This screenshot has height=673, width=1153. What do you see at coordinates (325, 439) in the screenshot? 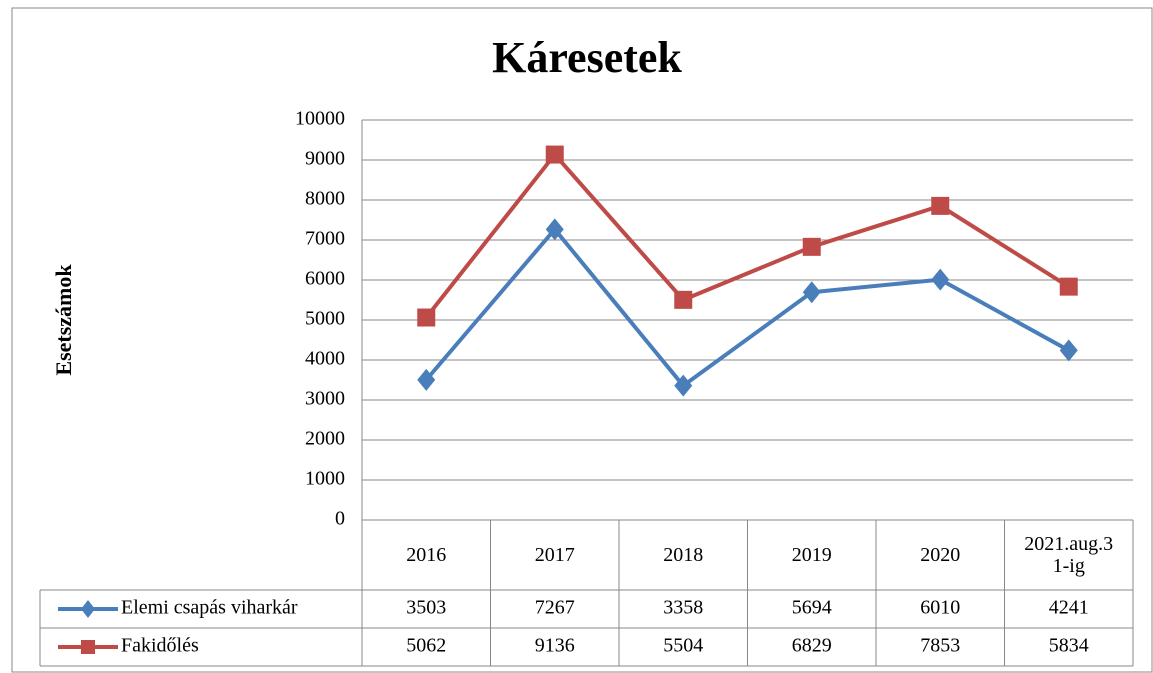
I see `y-tick-label: 2000` at bounding box center [325, 439].